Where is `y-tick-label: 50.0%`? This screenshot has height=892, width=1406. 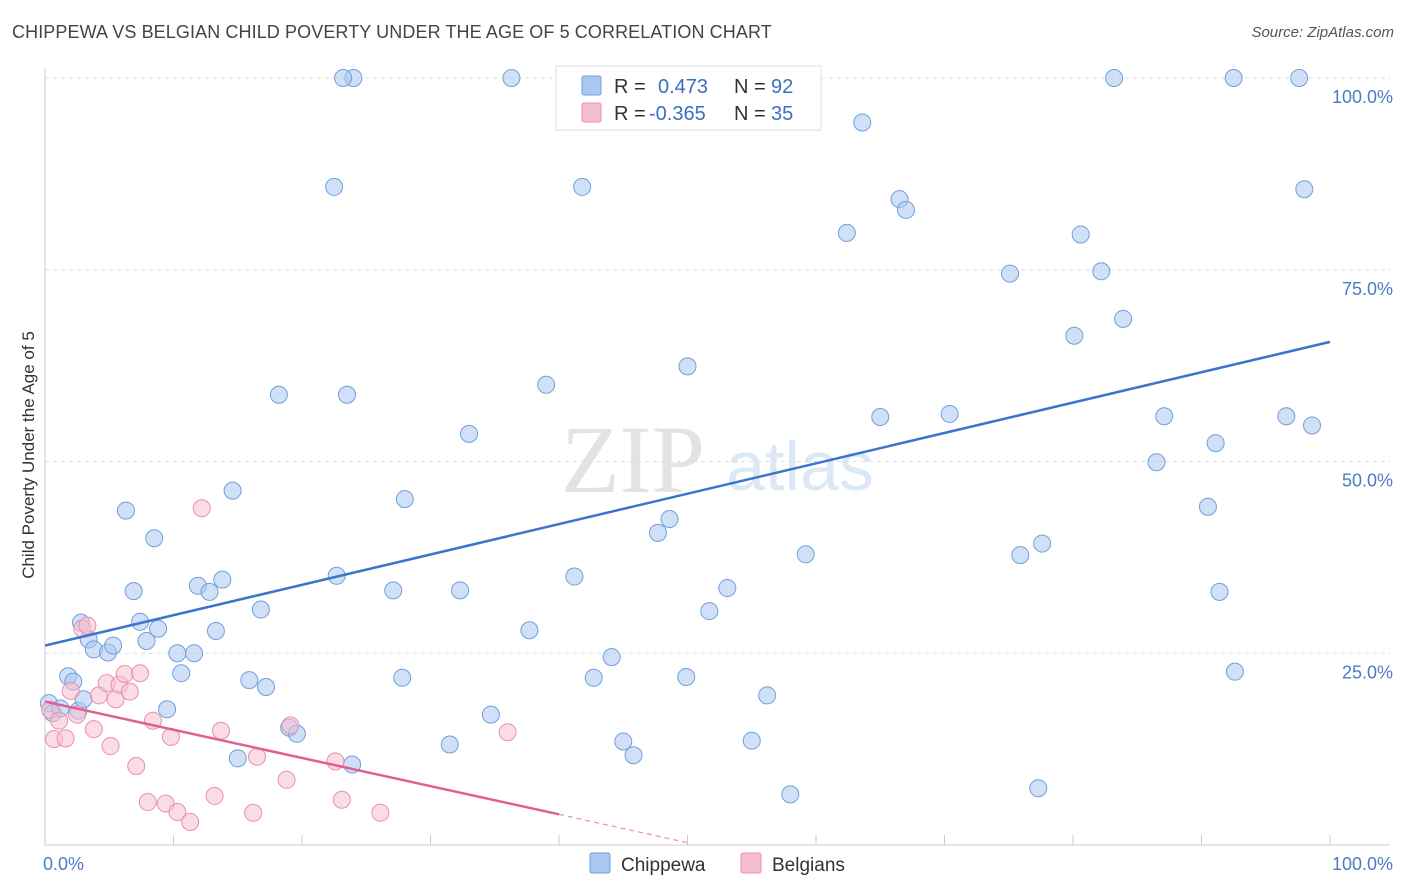
y-tick-label: 50.0% is located at coordinates (1367, 481).